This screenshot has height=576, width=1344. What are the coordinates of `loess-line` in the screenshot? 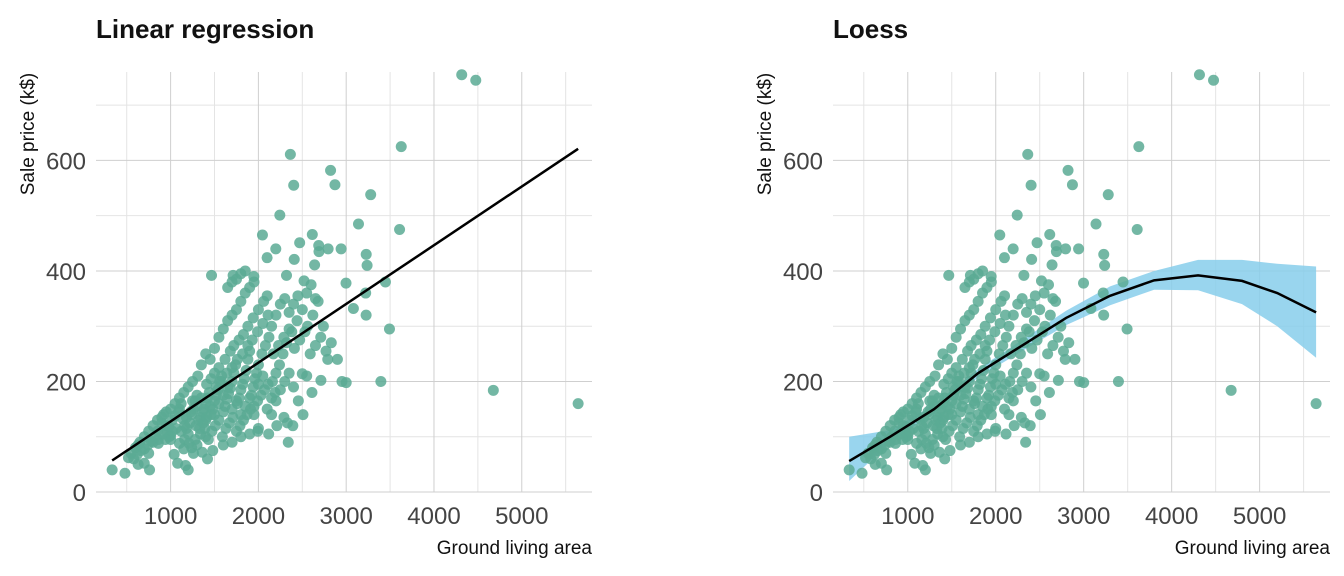 It's located at (1082, 368).